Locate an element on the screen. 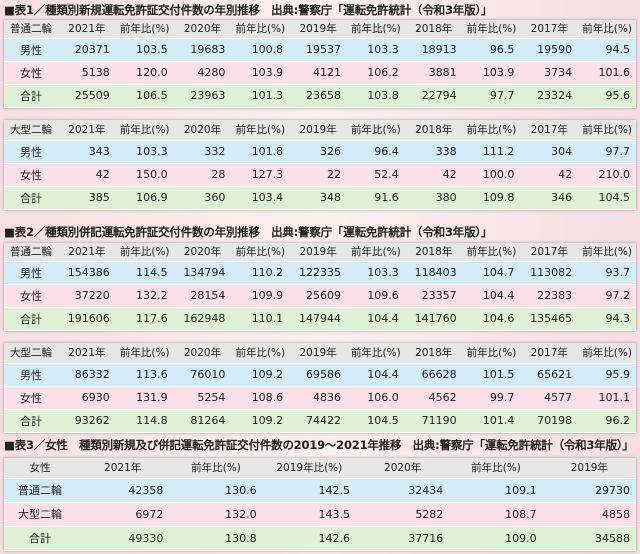 The image size is (640, 554). value-cell: 147944 is located at coordinates (318, 319).